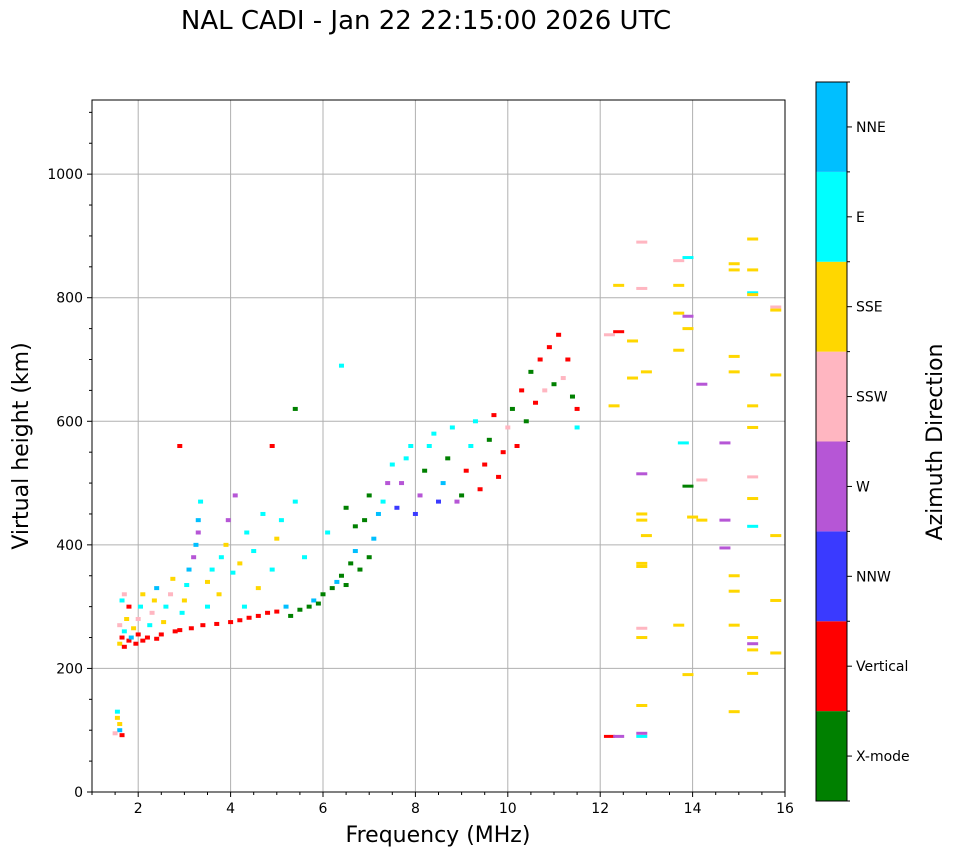 The height and width of the screenshot is (857, 958). I want to click on colorbar: X-mode Vertical NNW W SSW SSE E NNE, so click(862, 441).